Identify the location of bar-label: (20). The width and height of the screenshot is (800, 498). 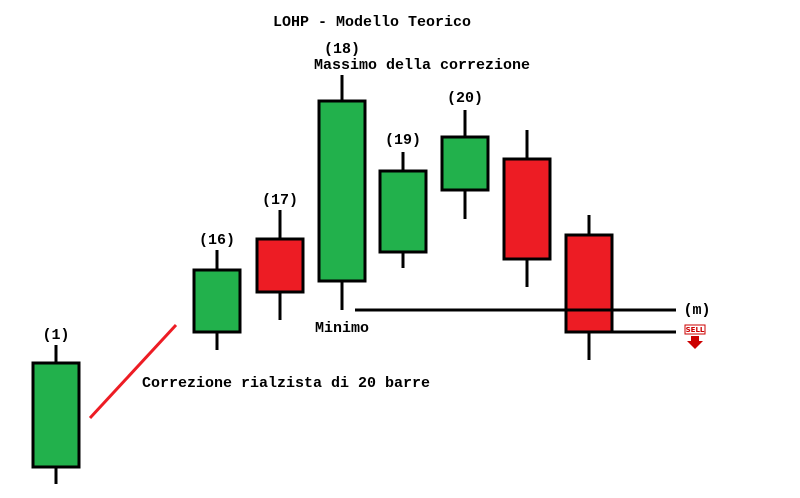
(465, 98).